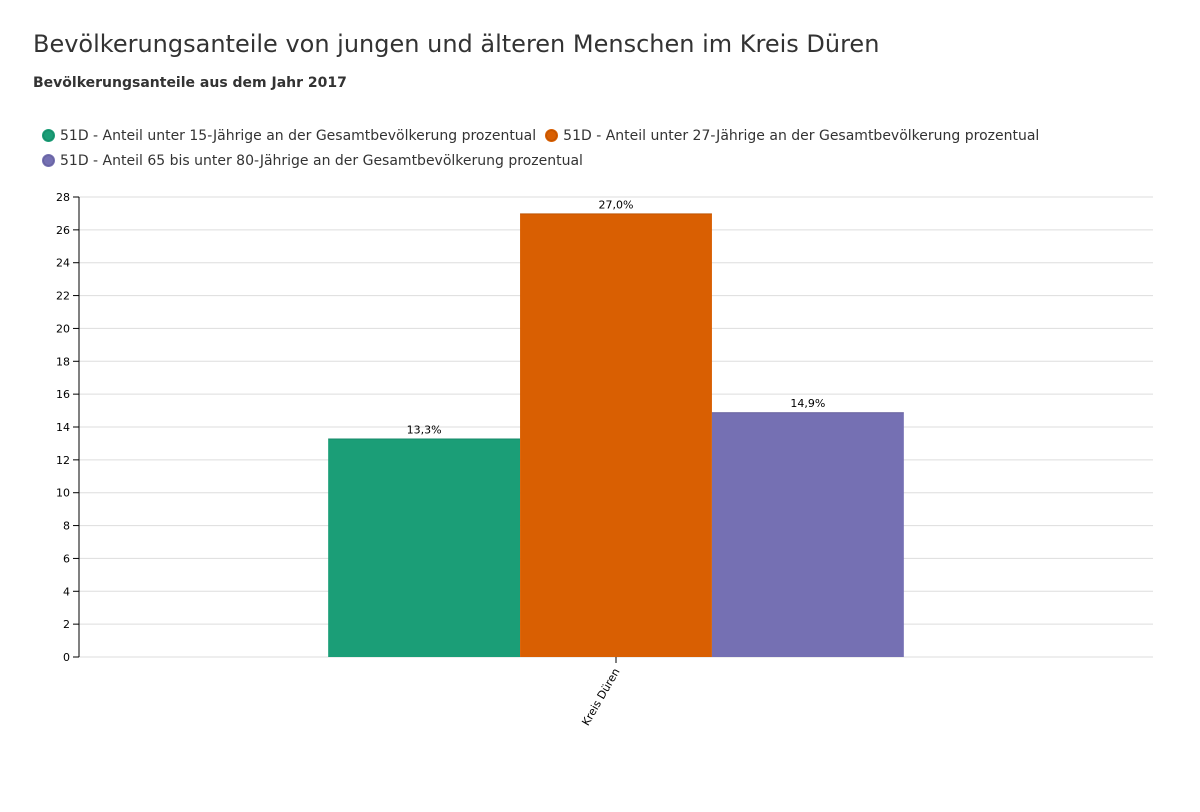 The image size is (1200, 812). What do you see at coordinates (63, 197) in the screenshot?
I see `y-tick-label-28: 28` at bounding box center [63, 197].